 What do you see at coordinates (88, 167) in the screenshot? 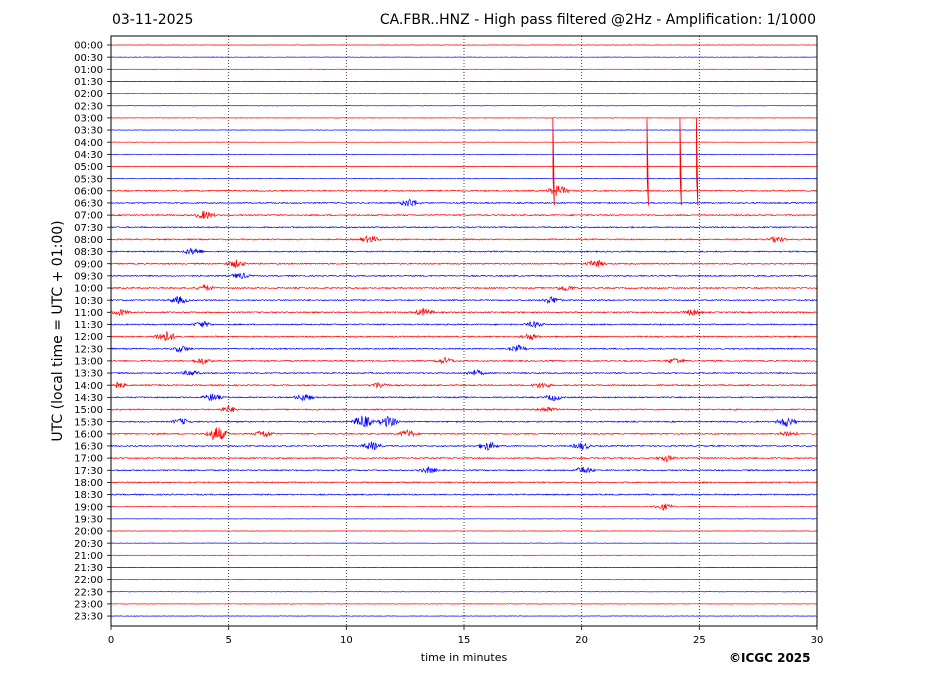
I see `y-tick-label: 05:00` at bounding box center [88, 167].